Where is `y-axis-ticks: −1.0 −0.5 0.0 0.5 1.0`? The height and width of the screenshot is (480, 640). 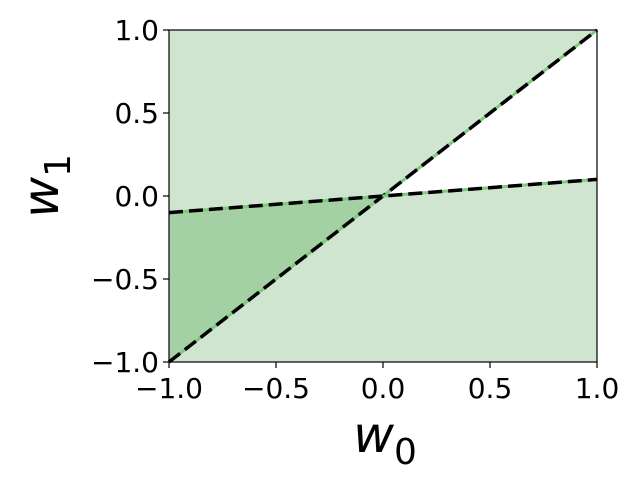
y-axis-ticks: −1.0 −0.5 0.0 0.5 1.0 is located at coordinates (130, 196).